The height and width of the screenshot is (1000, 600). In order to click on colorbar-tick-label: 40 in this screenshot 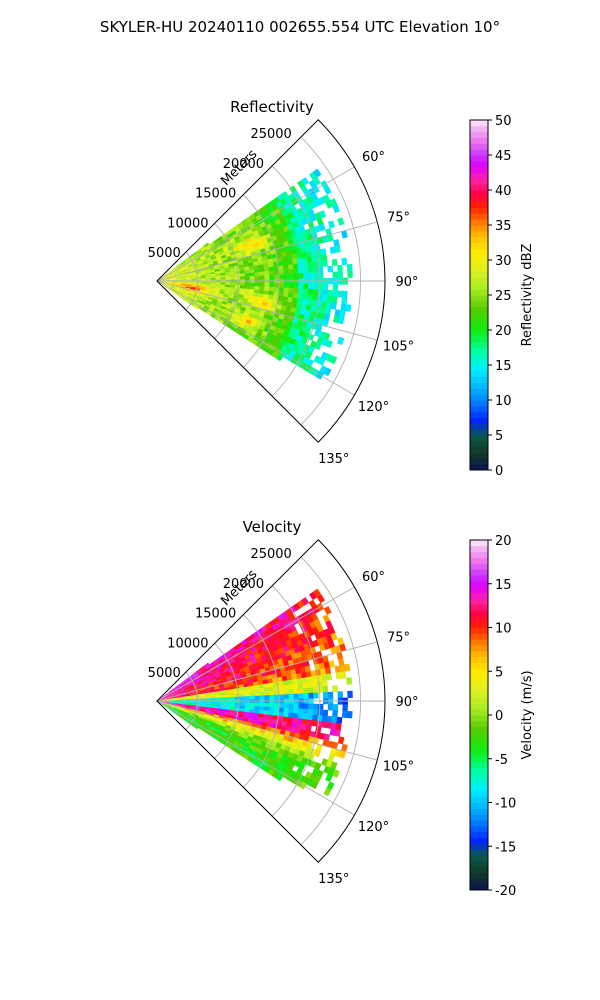, I will do `click(503, 191)`.